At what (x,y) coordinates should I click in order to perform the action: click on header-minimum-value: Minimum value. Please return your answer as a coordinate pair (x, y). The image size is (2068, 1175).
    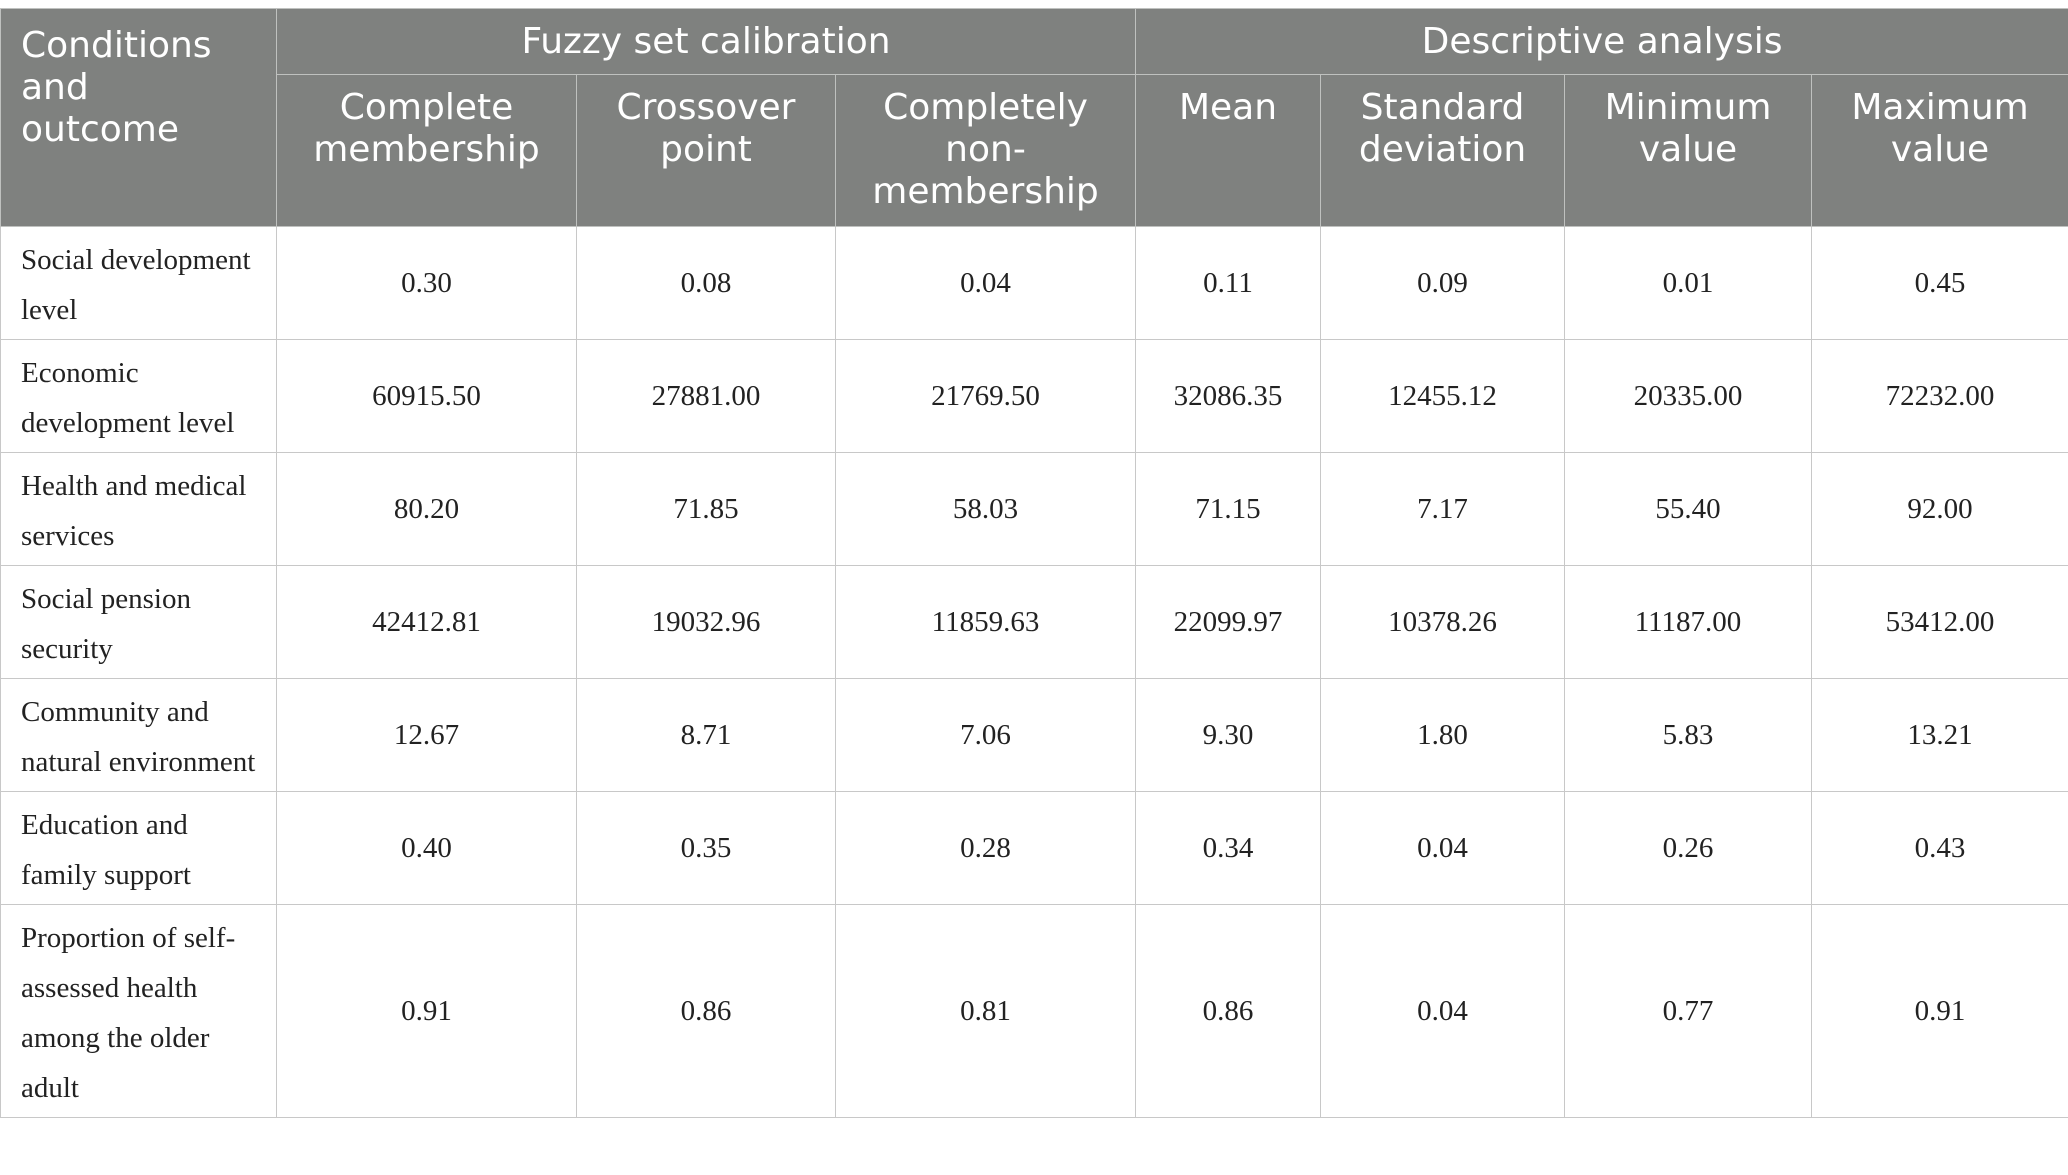
    Looking at the image, I should click on (1688, 150).